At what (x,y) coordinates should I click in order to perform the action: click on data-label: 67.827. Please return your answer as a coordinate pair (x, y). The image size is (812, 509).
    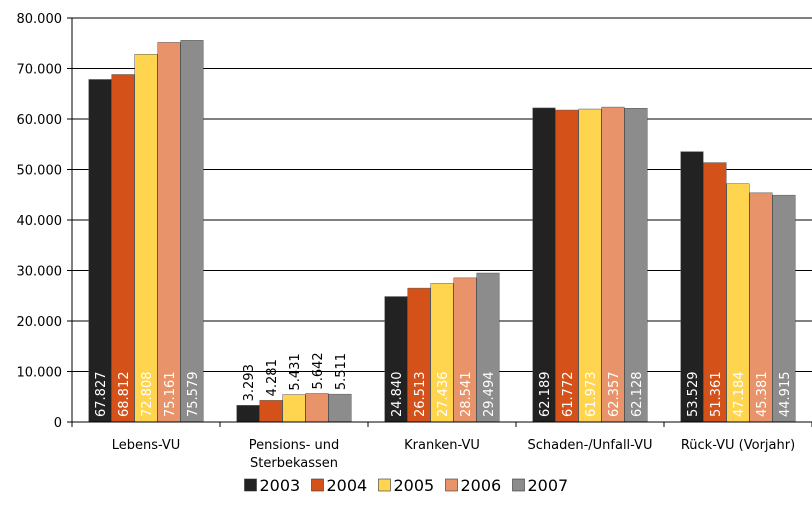
    Looking at the image, I should click on (101, 395).